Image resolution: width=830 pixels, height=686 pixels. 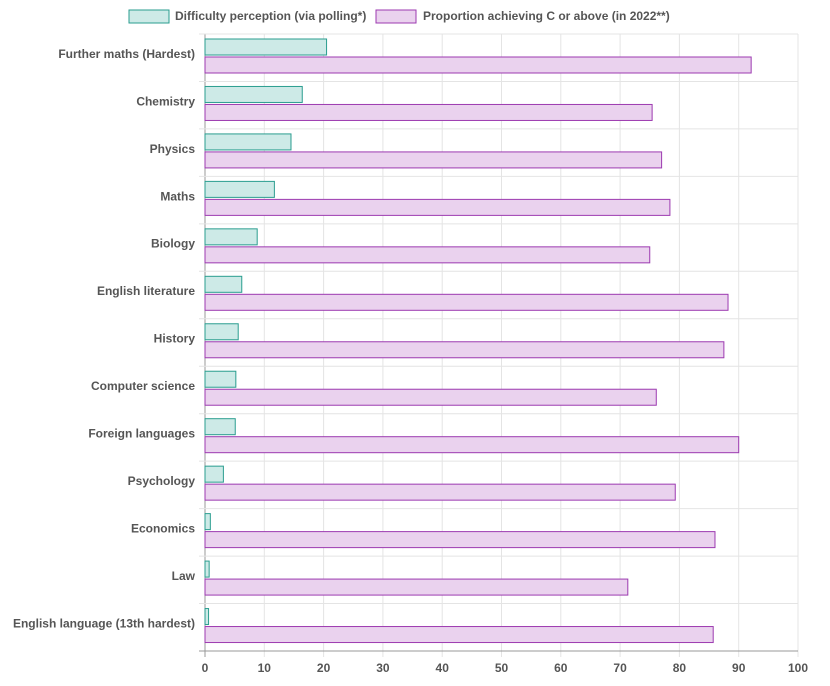 I want to click on x-tick-label: 40, so click(x=443, y=668).